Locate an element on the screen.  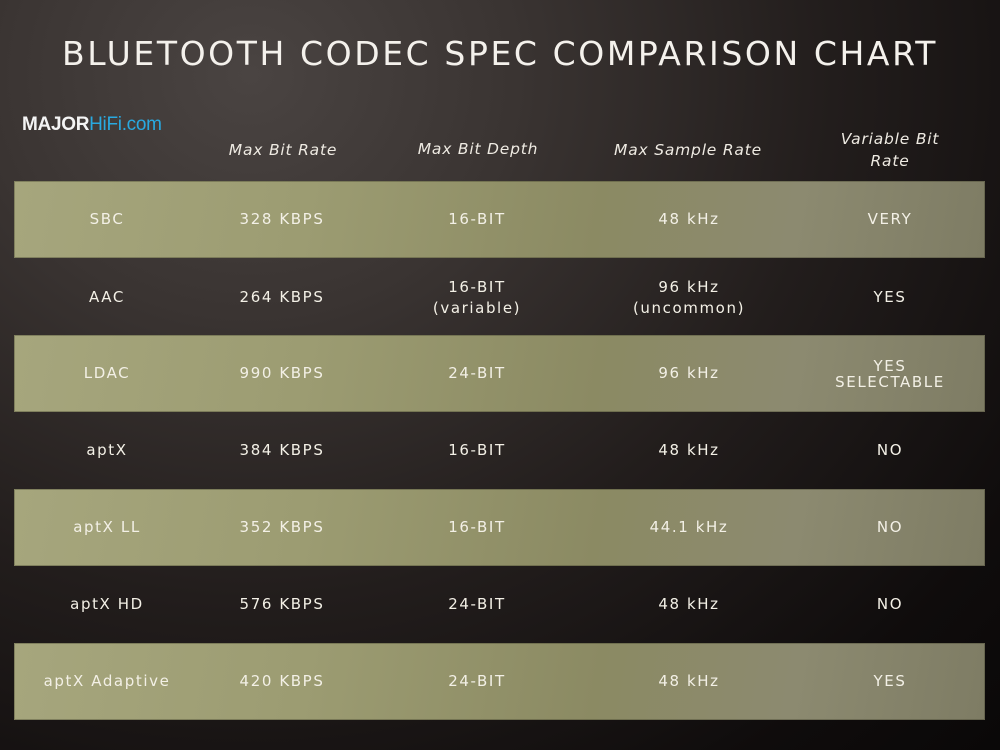
logo-part-major: MAJOR is located at coordinates (56, 124).